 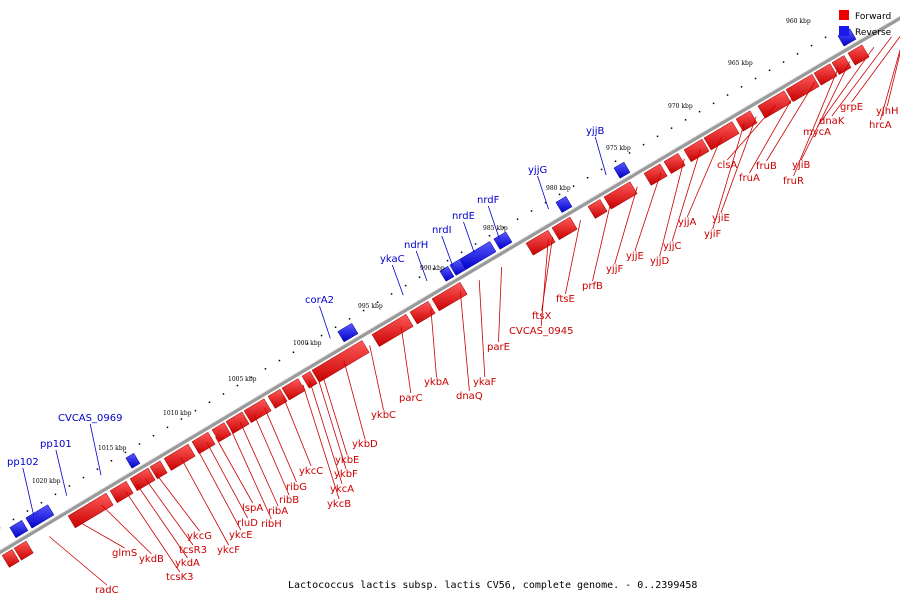 I want to click on gene-label: tcsR3, so click(x=193, y=550).